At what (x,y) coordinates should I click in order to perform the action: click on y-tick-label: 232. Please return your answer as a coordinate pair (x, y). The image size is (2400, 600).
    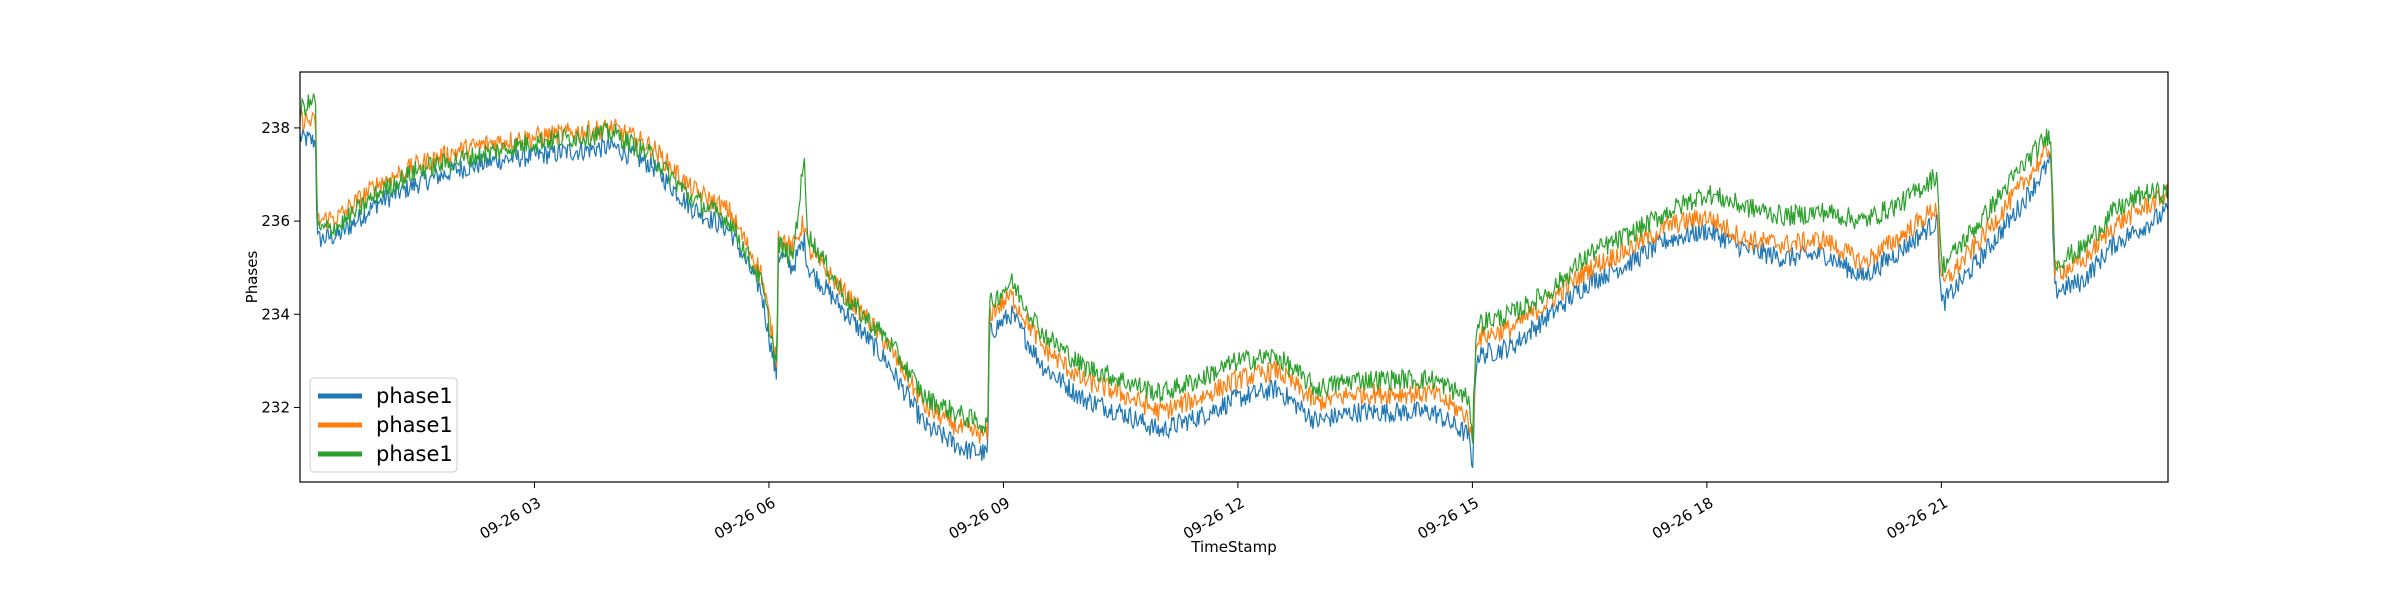
    Looking at the image, I should click on (275, 407).